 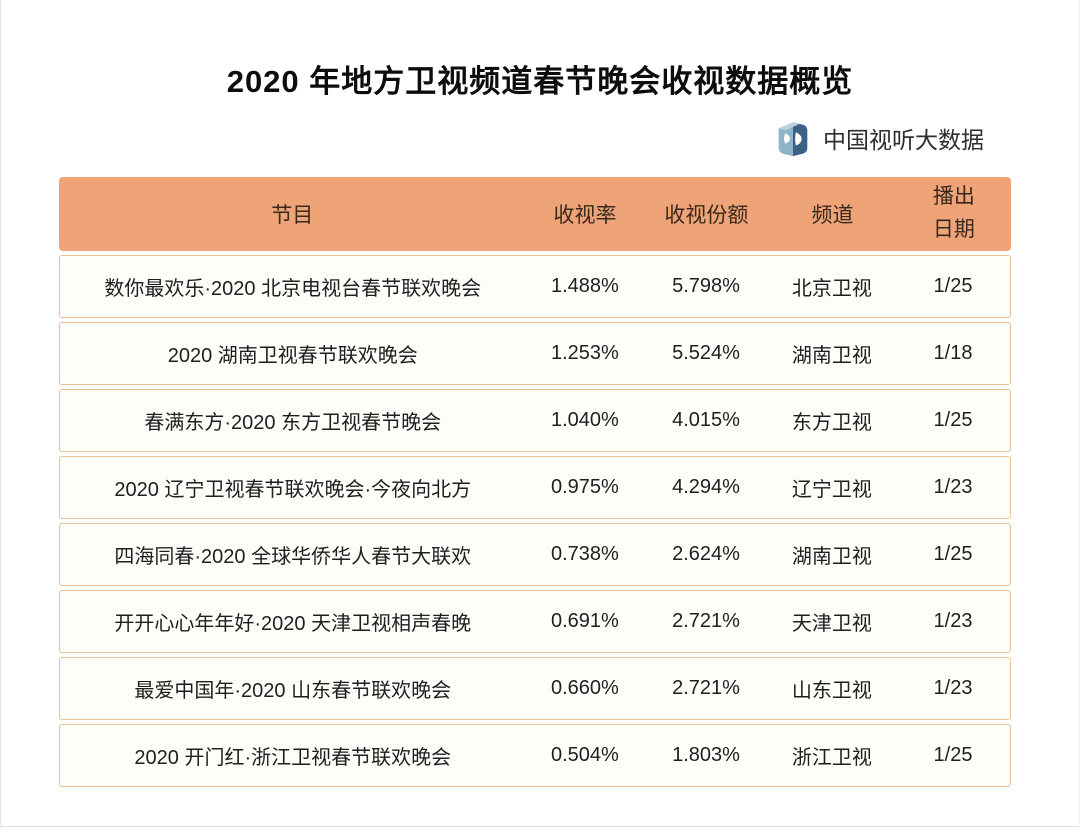 What do you see at coordinates (953, 229) in the screenshot?
I see `col-header-date-line2: 日期` at bounding box center [953, 229].